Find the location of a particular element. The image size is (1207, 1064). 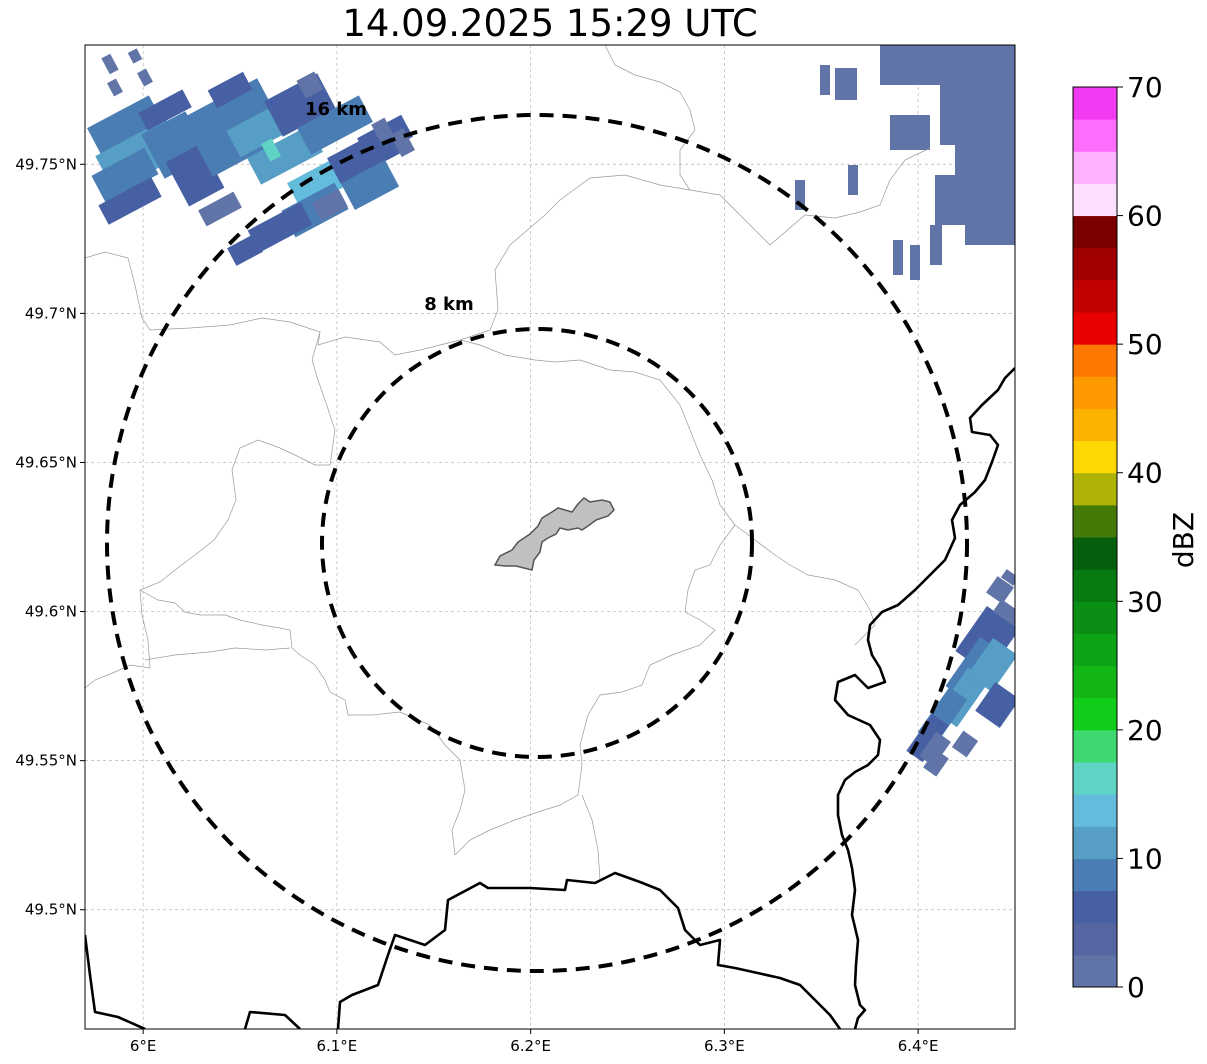

y-tick-label: 49.6°N is located at coordinates (51, 612).